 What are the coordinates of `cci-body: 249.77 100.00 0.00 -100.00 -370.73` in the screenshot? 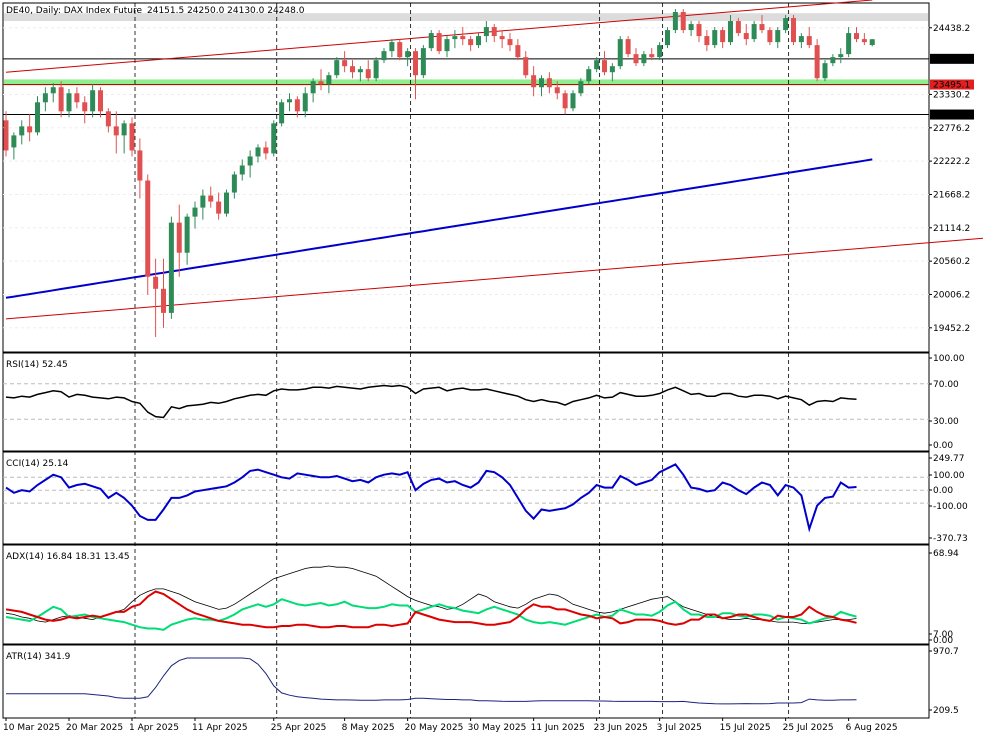 It's located at (485, 499).